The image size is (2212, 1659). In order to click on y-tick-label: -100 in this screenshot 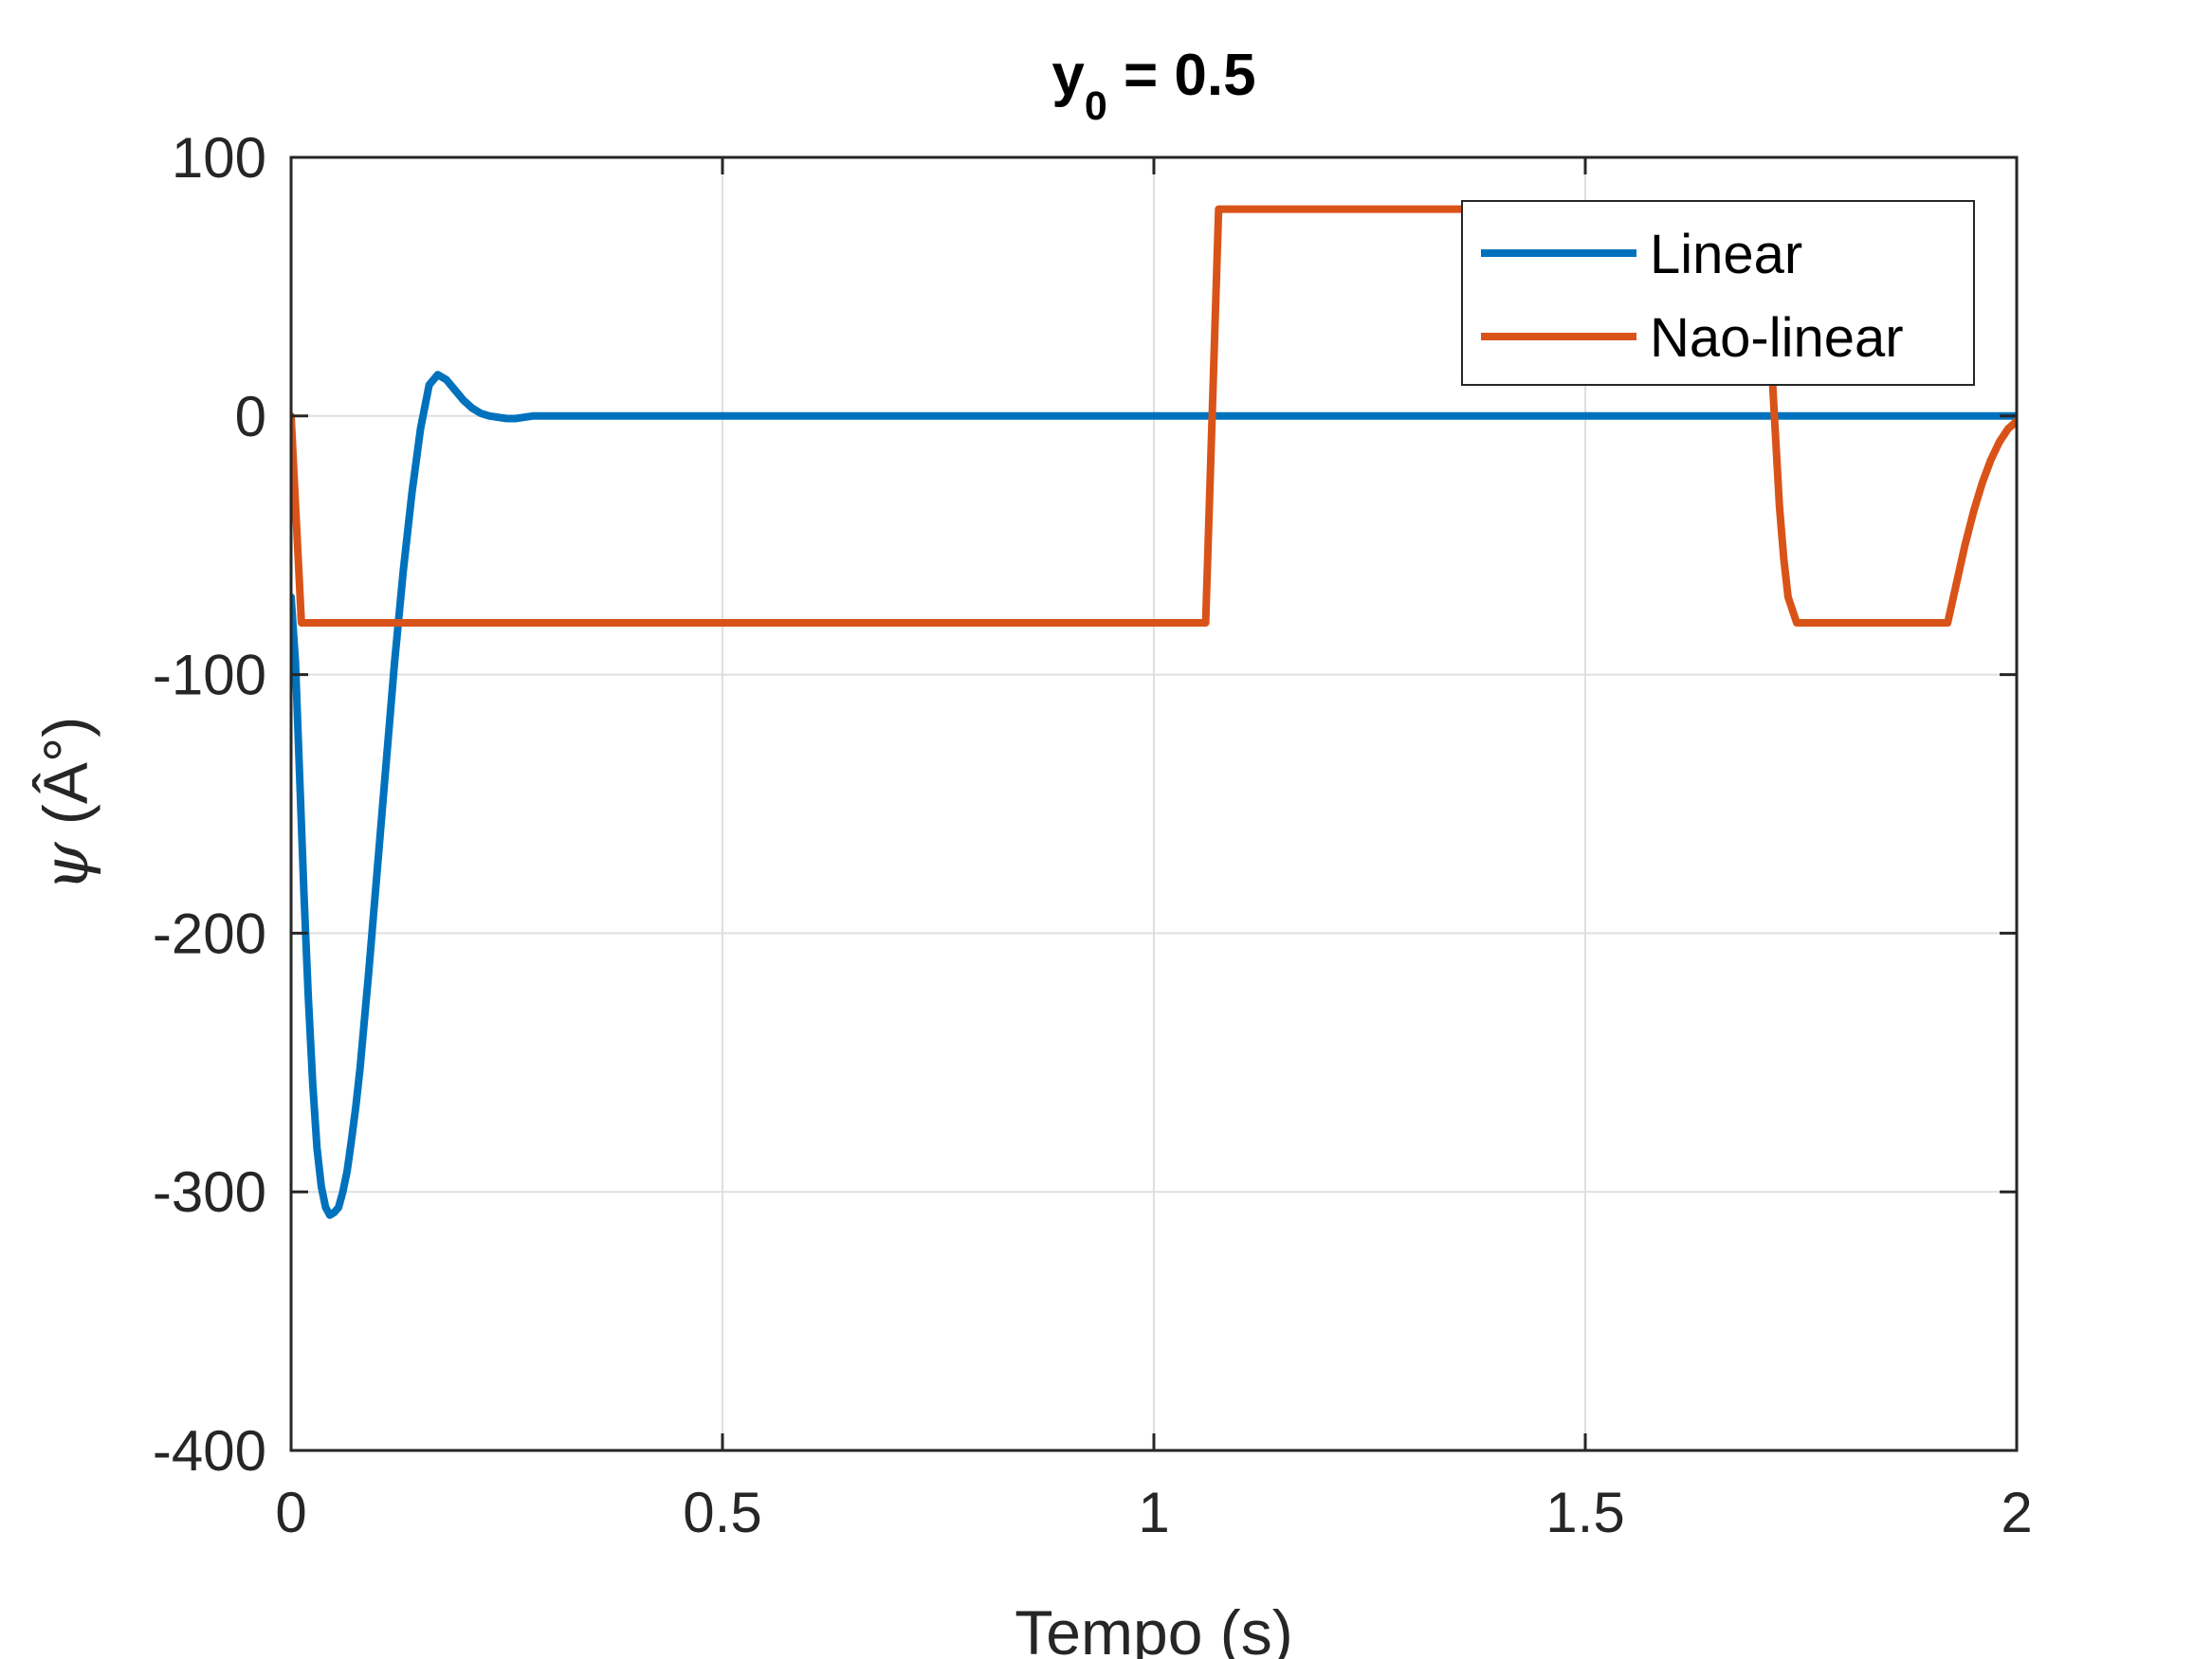, I will do `click(209, 675)`.